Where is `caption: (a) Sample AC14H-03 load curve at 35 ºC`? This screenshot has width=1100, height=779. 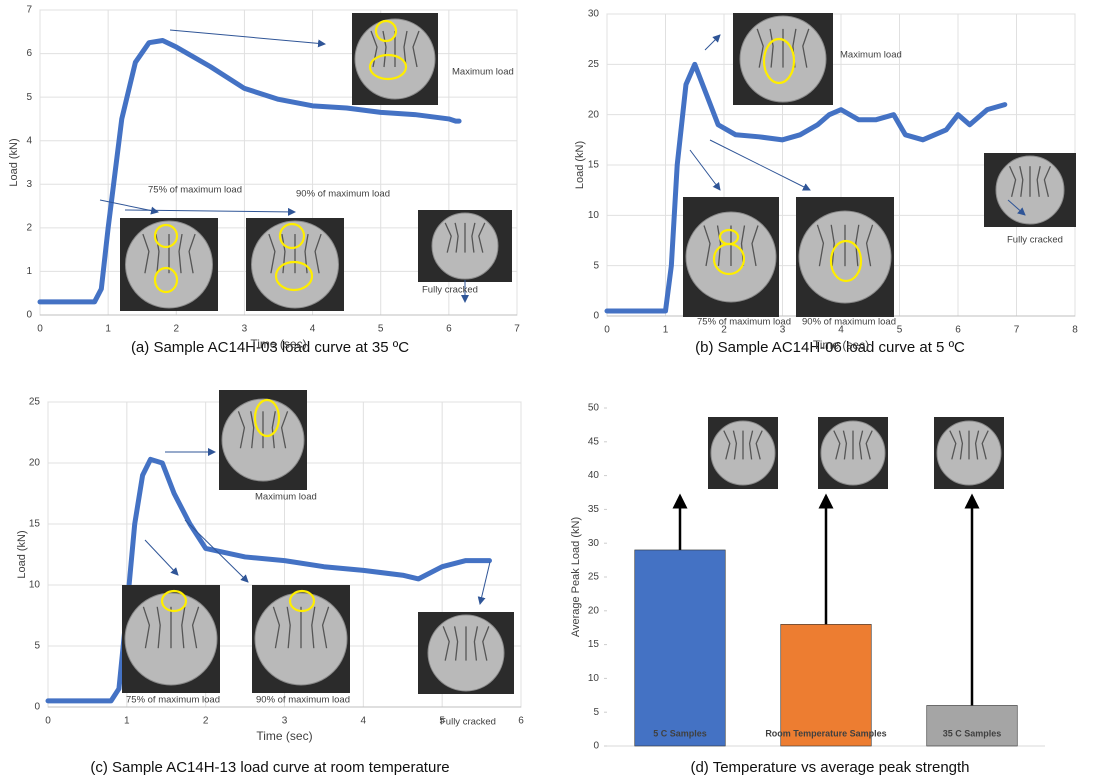
caption: (a) Sample AC14H-03 load curve at 35 ºC is located at coordinates (270, 347).